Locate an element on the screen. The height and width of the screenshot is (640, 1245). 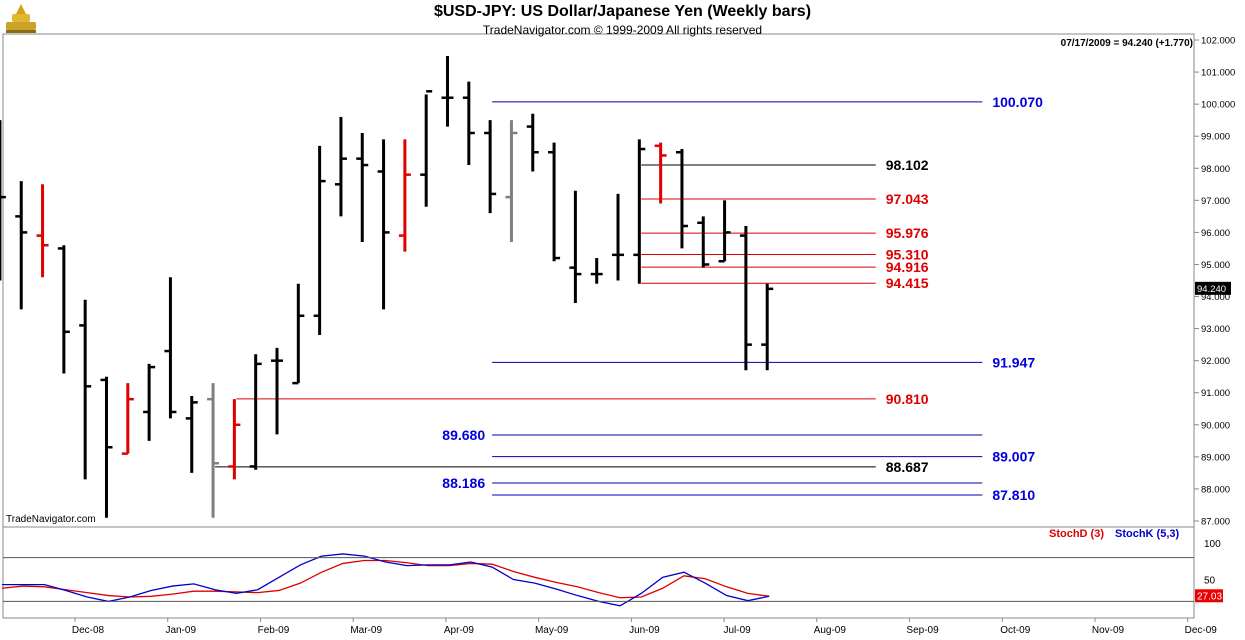
stochastic-lines is located at coordinates (385, 580).